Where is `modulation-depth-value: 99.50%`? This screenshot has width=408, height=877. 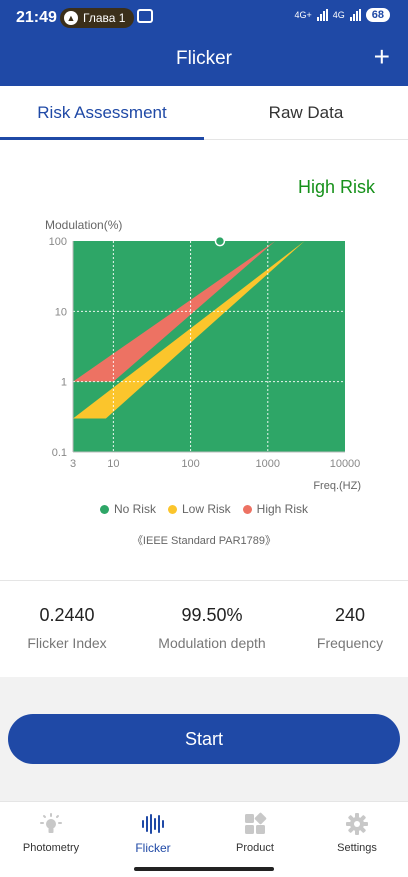 modulation-depth-value: 99.50% is located at coordinates (212, 615).